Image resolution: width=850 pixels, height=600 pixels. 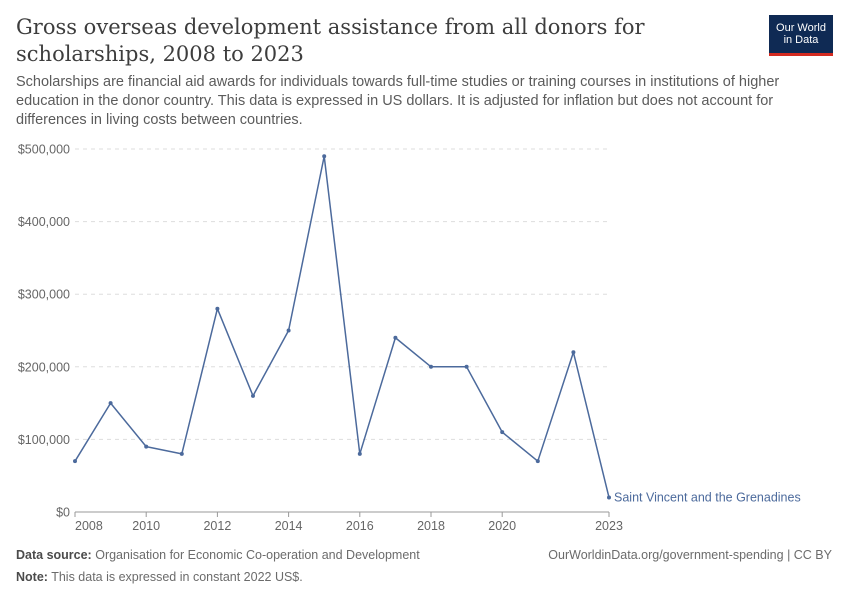 What do you see at coordinates (63, 513) in the screenshot?
I see `y-tick-label: $0` at bounding box center [63, 513].